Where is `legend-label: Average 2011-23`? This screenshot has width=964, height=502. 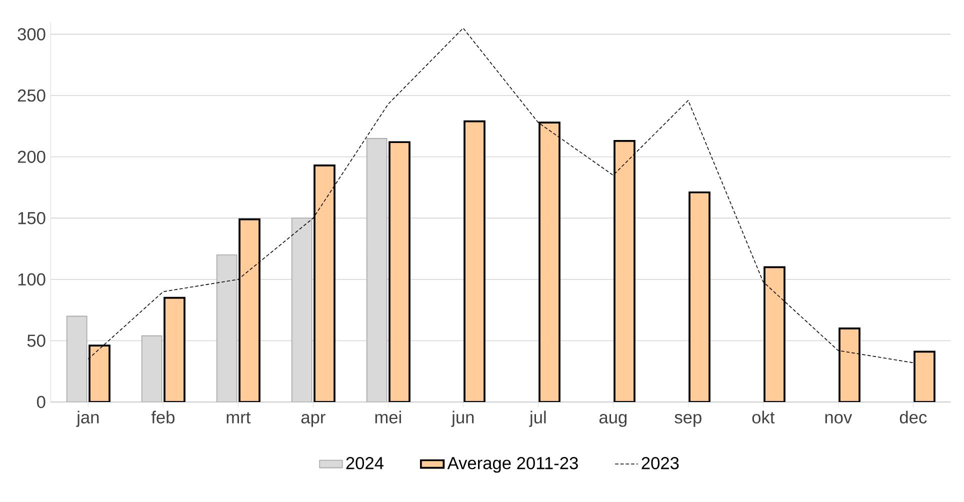 legend-label: Average 2011-23 is located at coordinates (512, 464).